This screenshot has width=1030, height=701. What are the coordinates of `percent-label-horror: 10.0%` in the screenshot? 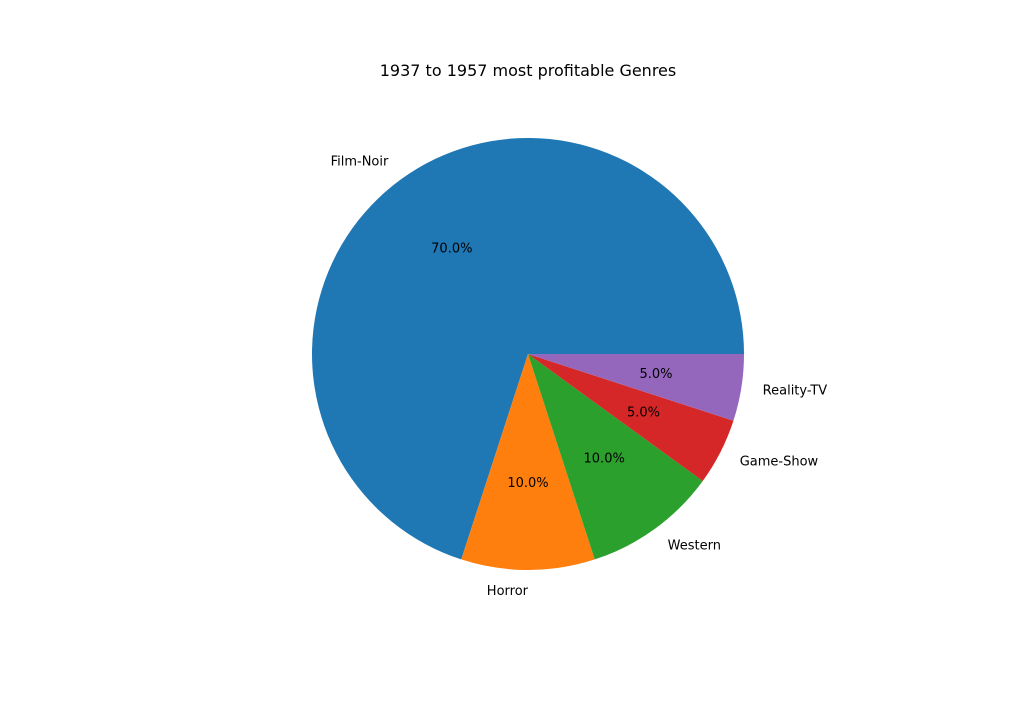 It's located at (527, 483).